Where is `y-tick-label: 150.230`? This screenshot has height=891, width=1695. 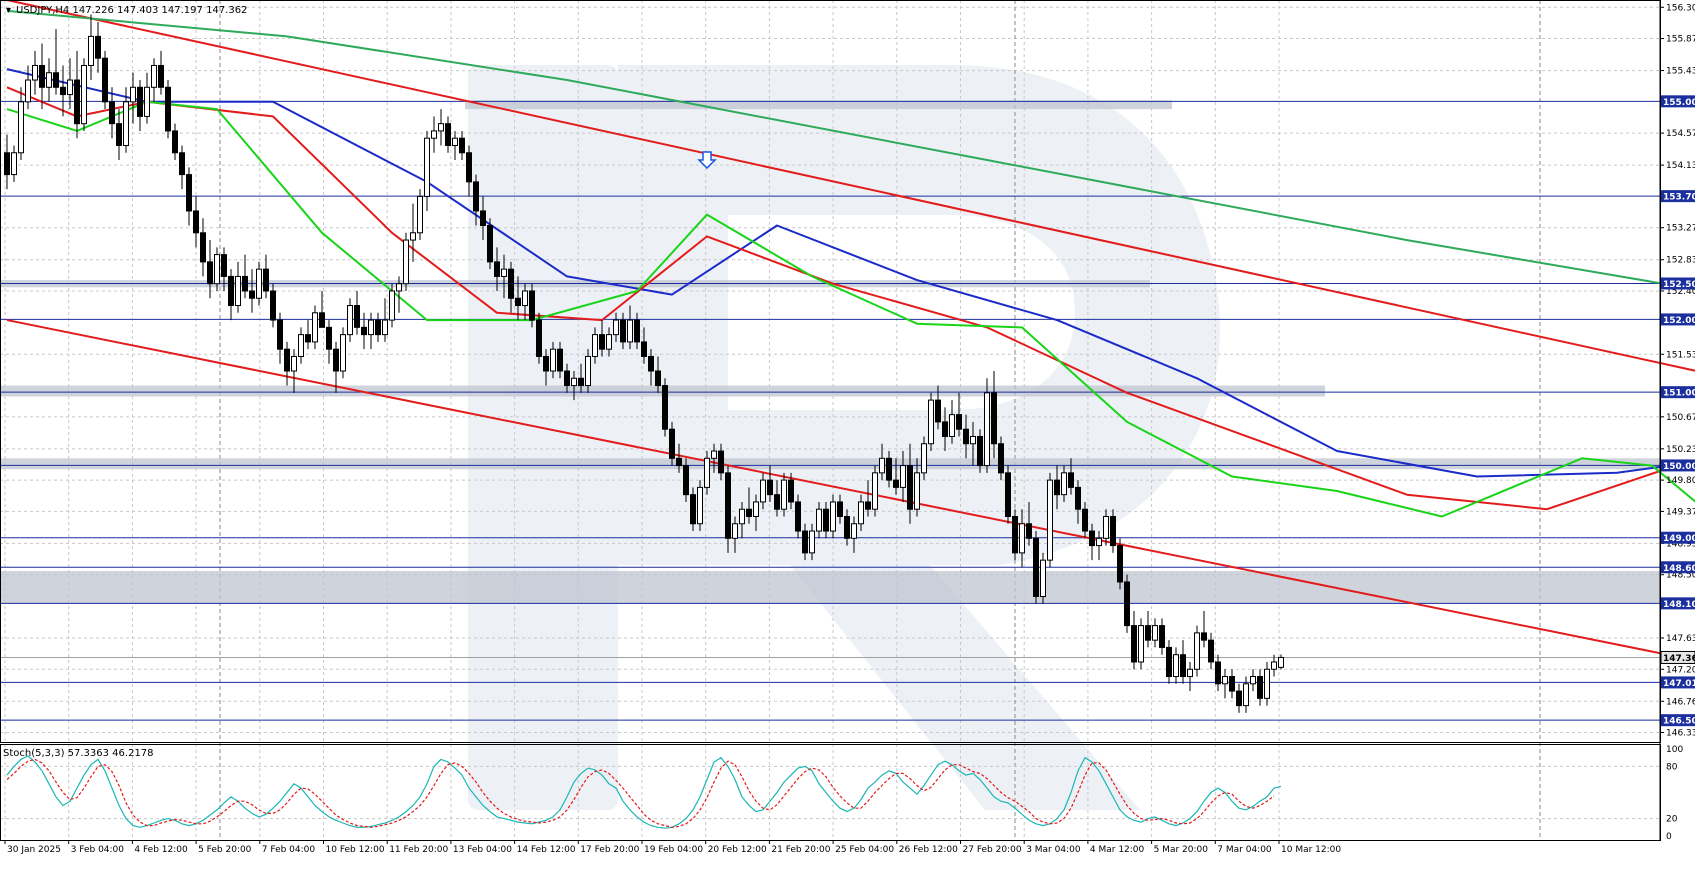 y-tick-label: 150.230 is located at coordinates (1680, 450).